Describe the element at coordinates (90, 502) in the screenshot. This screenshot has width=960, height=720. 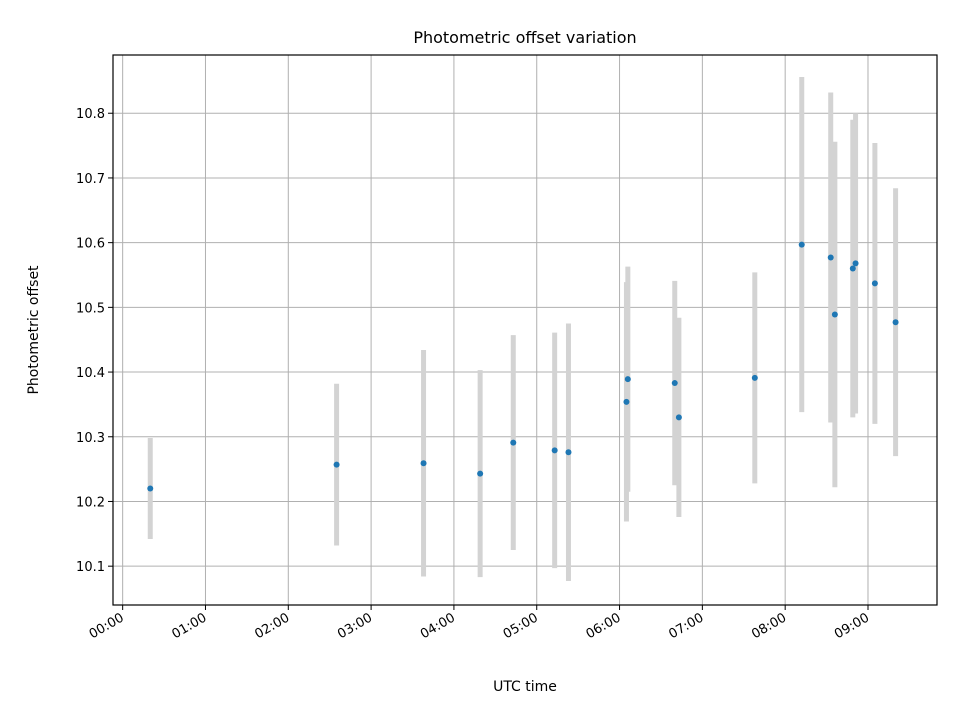
I see `y-tick-label: 10.2` at that location.